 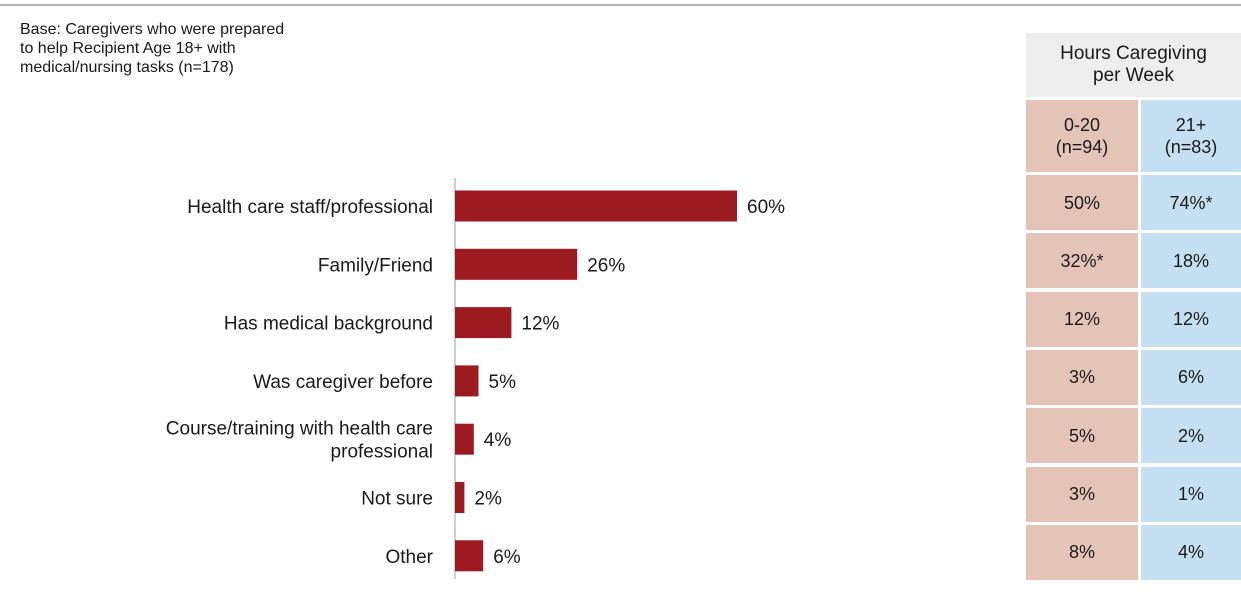 I want to click on column-header: 21+ (n=83), so click(x=1191, y=136).